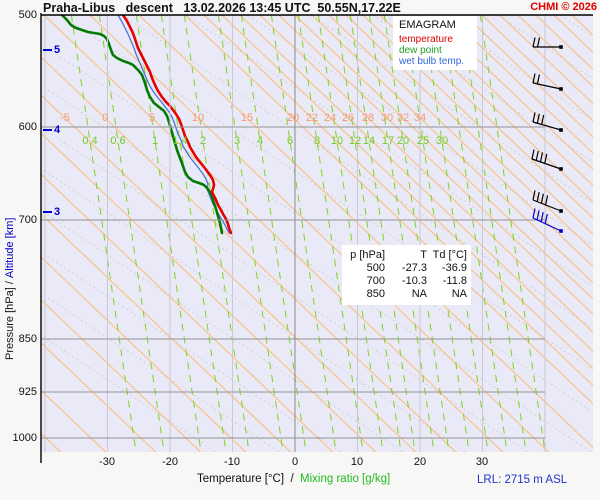 The image size is (600, 500). What do you see at coordinates (420, 118) in the screenshot?
I see `adiabat-label: 34` at bounding box center [420, 118].